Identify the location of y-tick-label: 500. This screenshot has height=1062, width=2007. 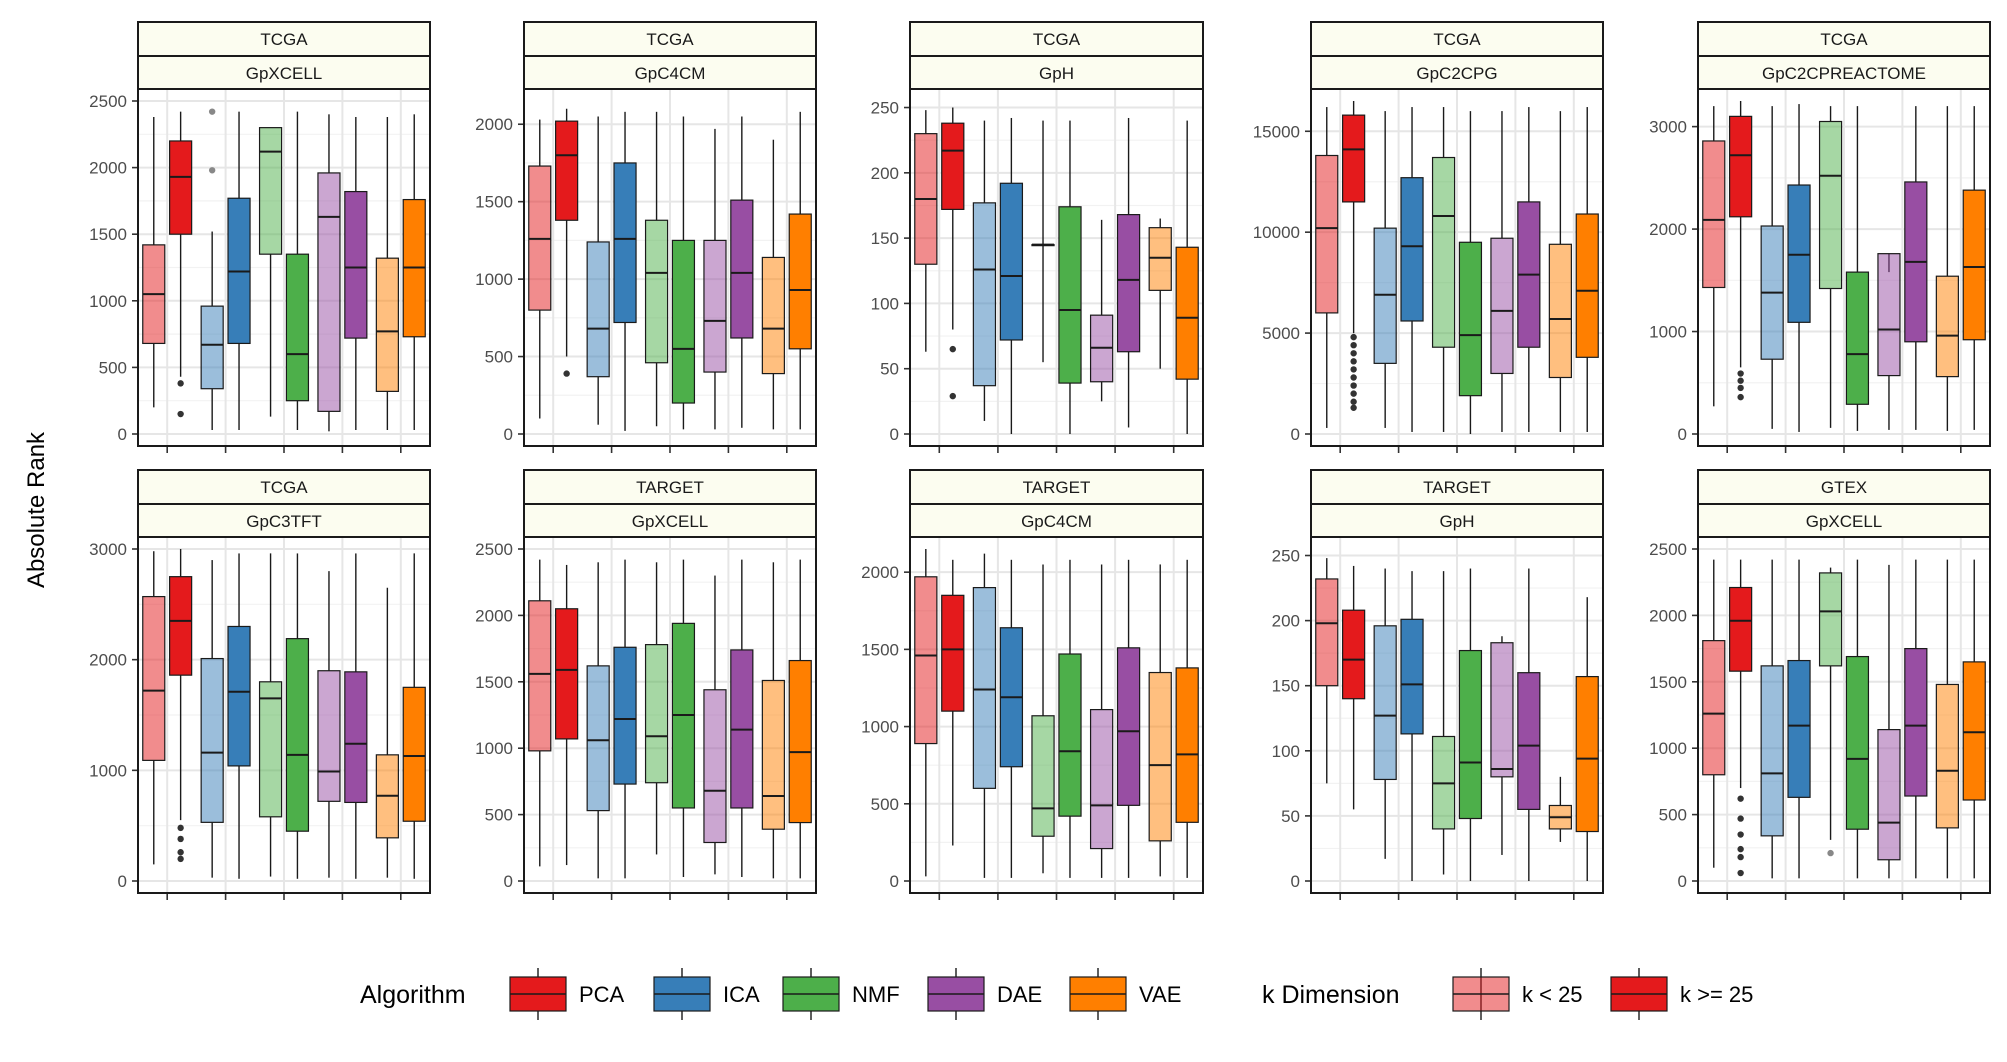
(1673, 815).